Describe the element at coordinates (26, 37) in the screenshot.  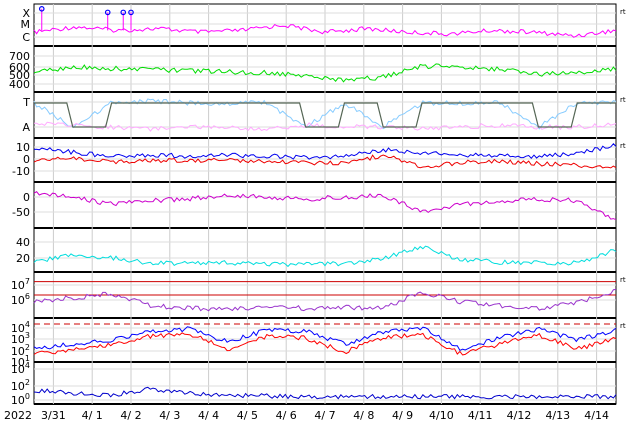
I see `y-tick-label: C` at that location.